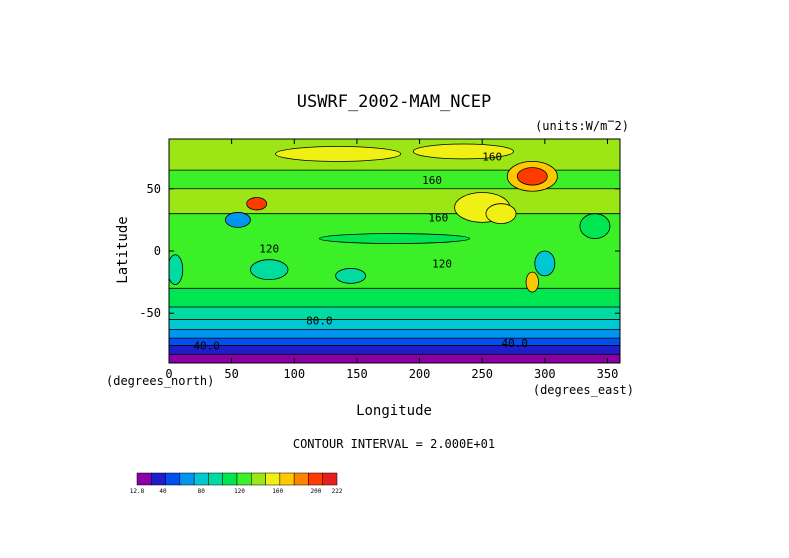 The height and width of the screenshot is (558, 789). What do you see at coordinates (202, 491) in the screenshot?
I see `colorbar-tick-label: 80` at bounding box center [202, 491].